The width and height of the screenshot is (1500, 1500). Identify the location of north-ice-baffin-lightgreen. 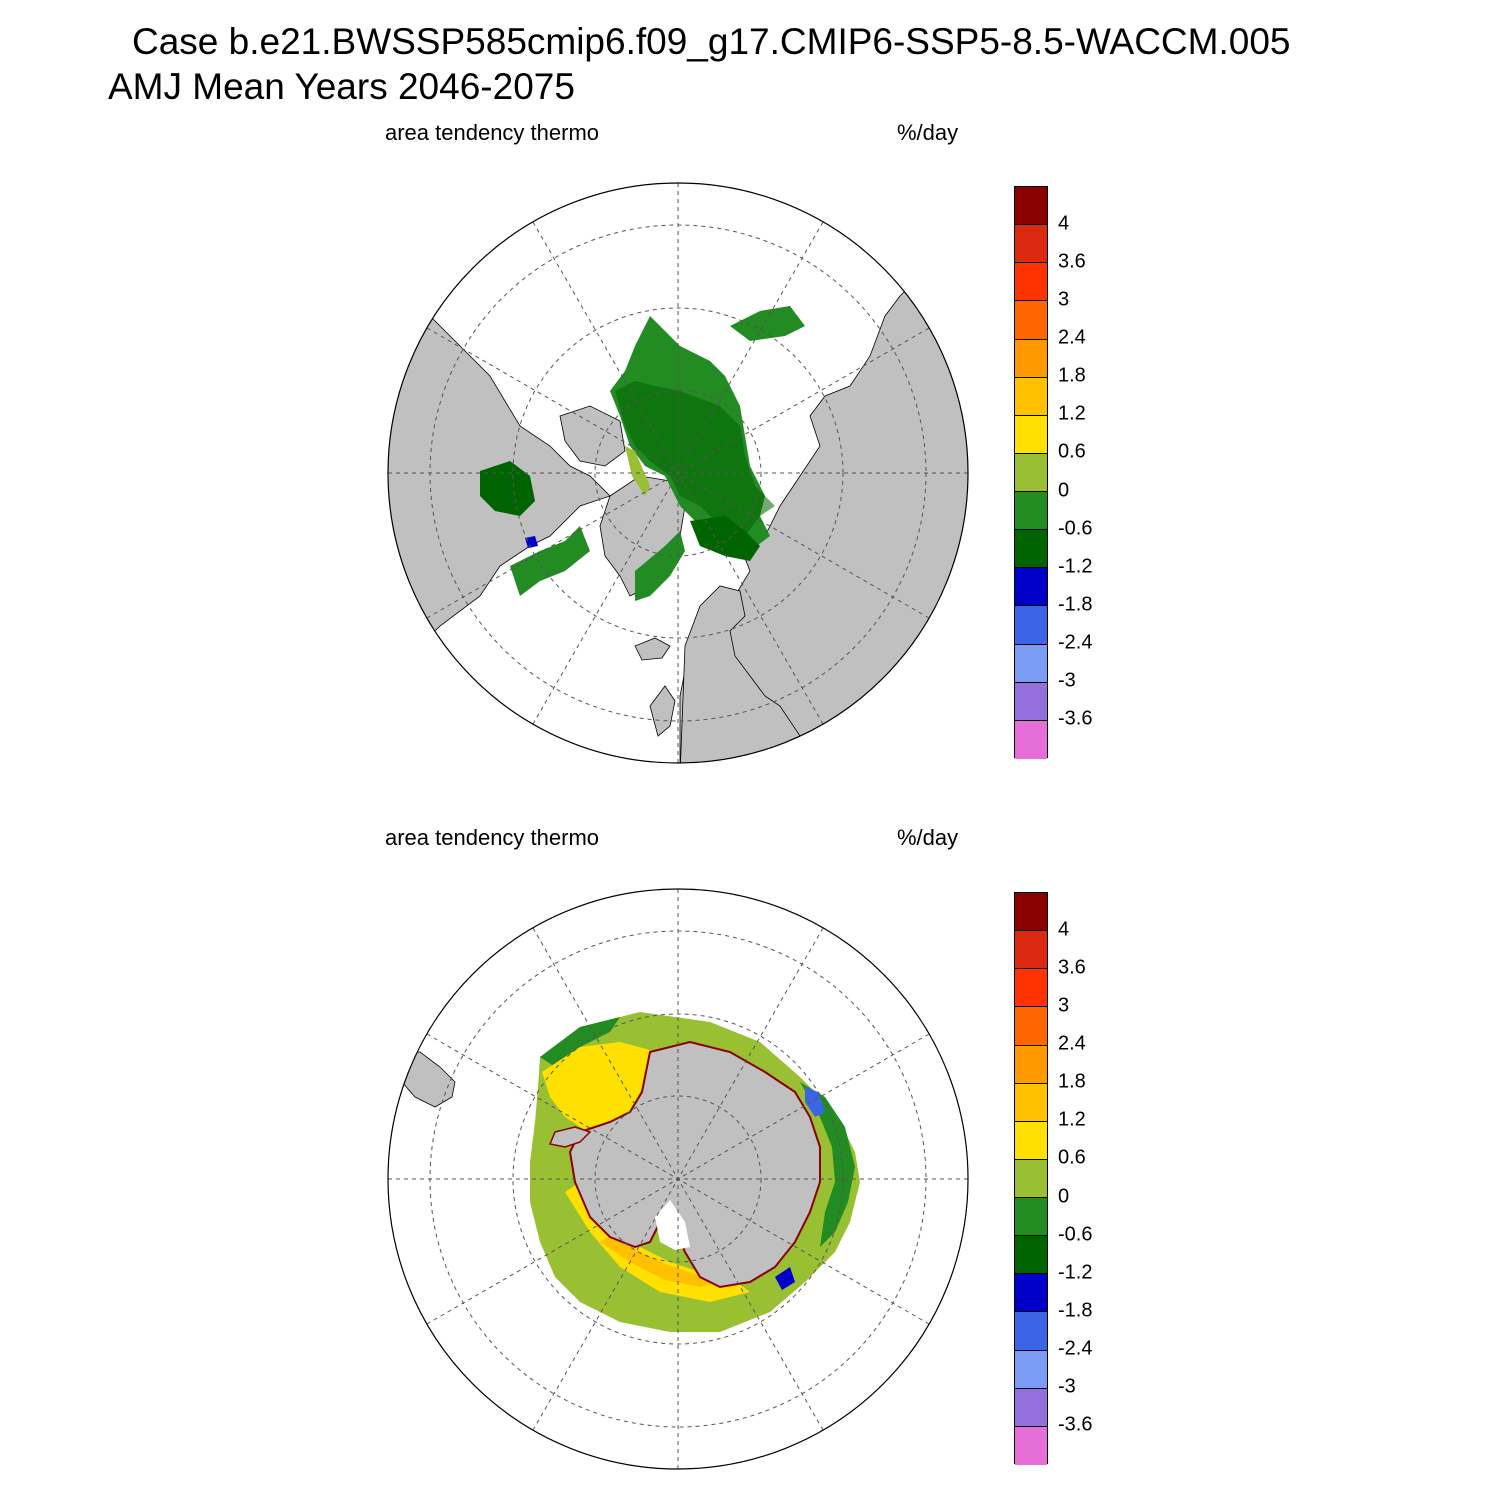
(637, 471).